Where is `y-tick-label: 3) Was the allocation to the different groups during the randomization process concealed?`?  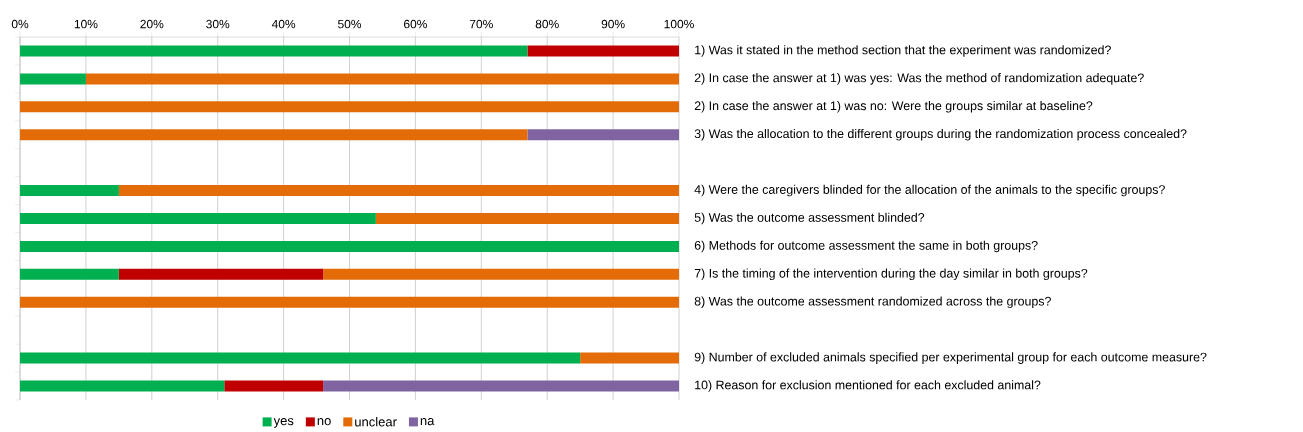 y-tick-label: 3) Was the allocation to the different groups during the randomization process concealed? is located at coordinates (940, 135).